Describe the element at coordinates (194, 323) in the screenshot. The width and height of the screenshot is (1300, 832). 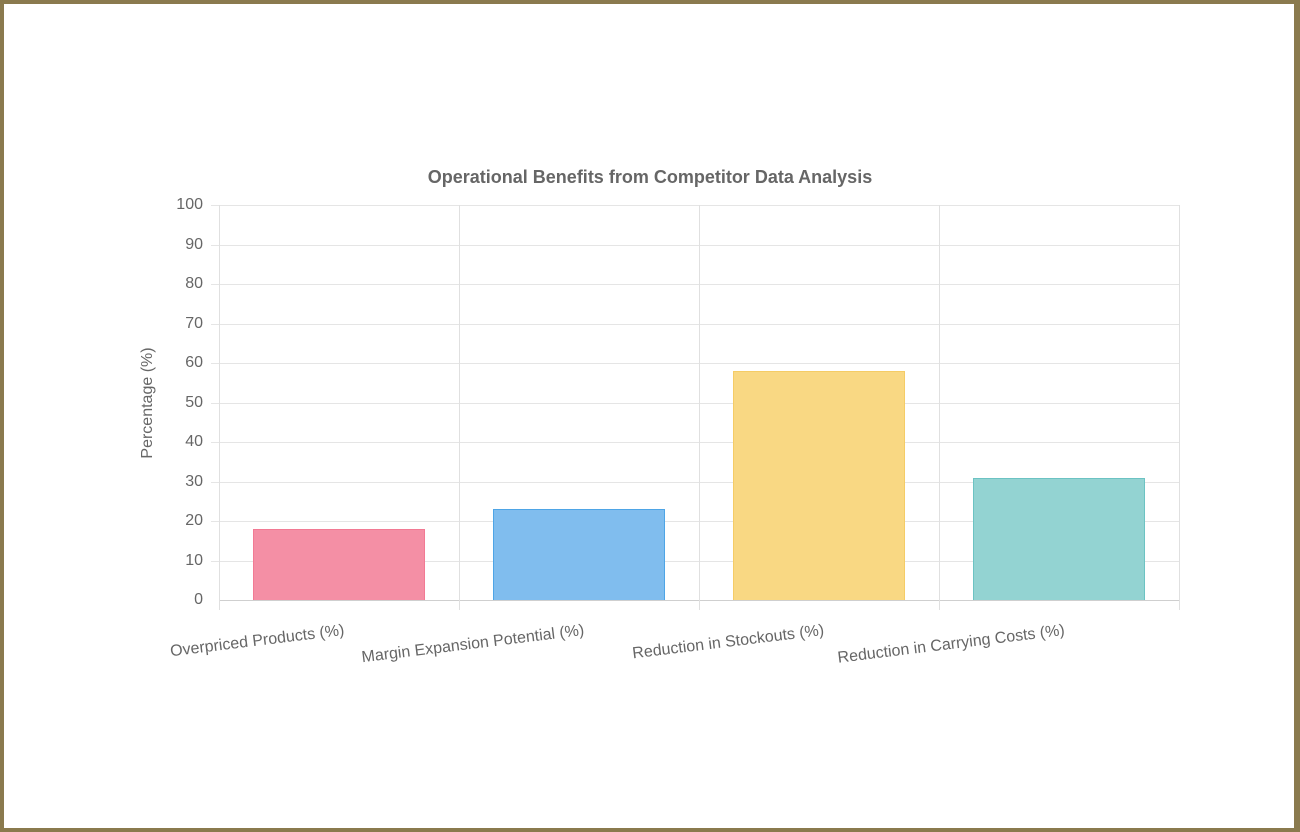
I see `y-tick-label: 70` at that location.